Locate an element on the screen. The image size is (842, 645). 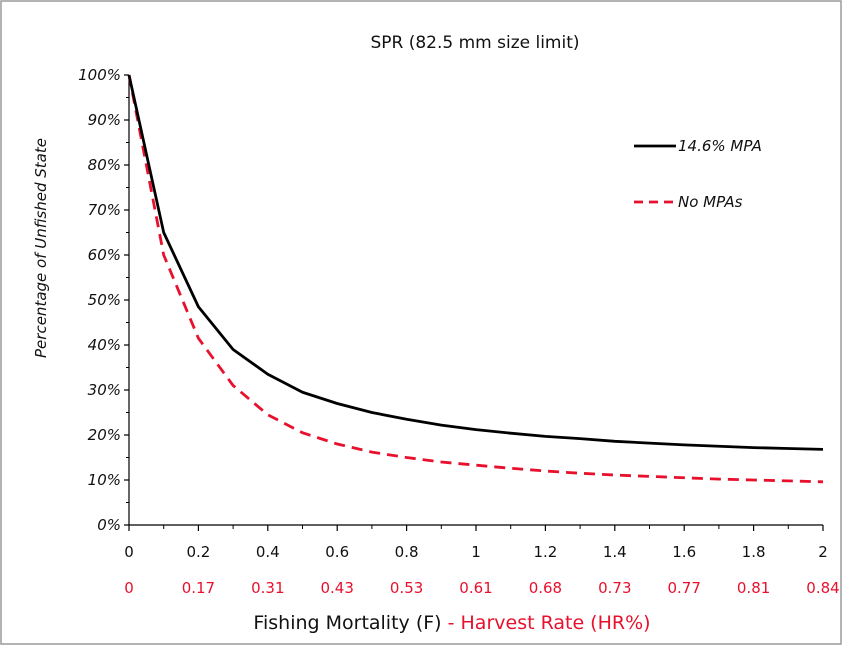
harvest-rate-tick-label: 0.68 is located at coordinates (545, 588).